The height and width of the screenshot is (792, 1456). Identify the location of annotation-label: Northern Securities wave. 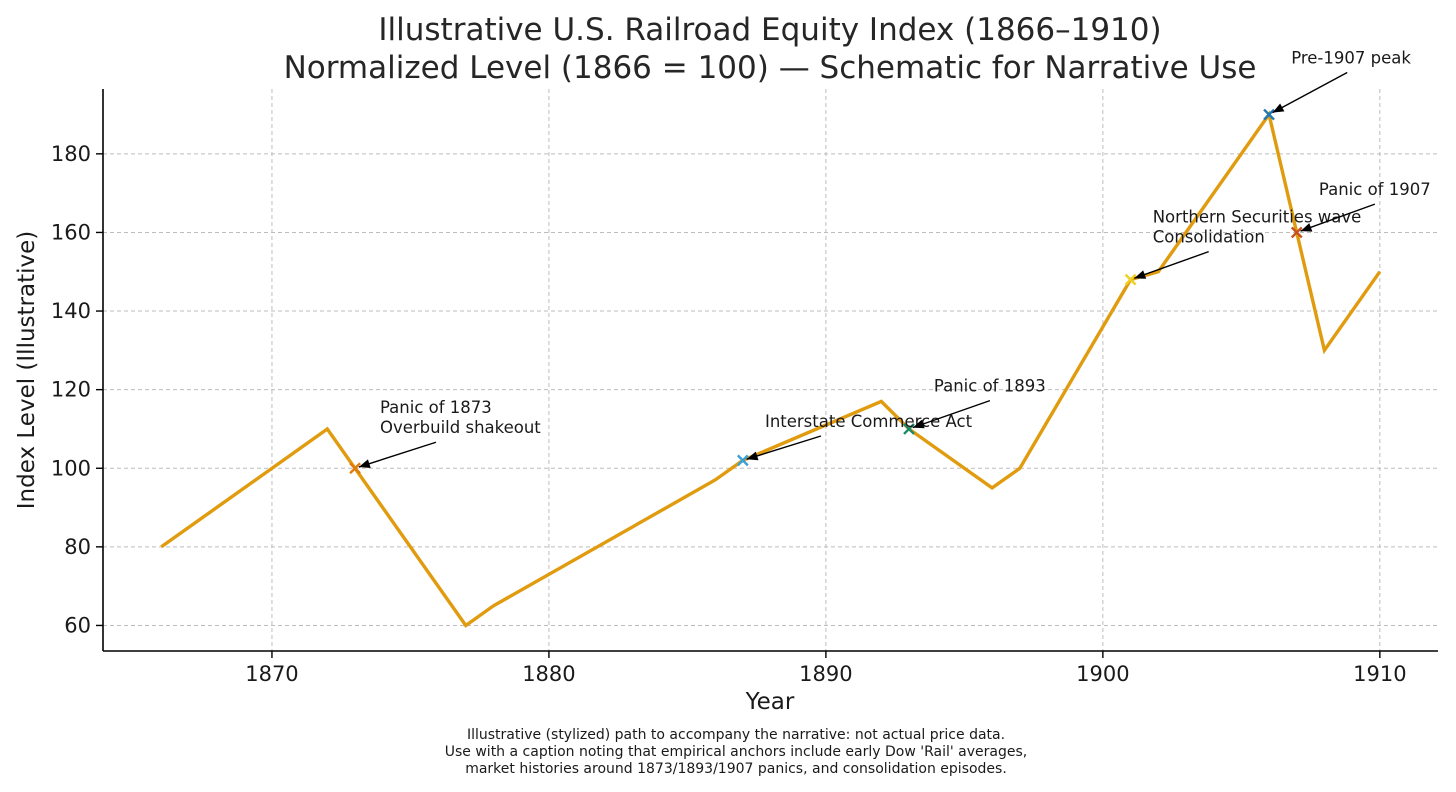
(1257, 217).